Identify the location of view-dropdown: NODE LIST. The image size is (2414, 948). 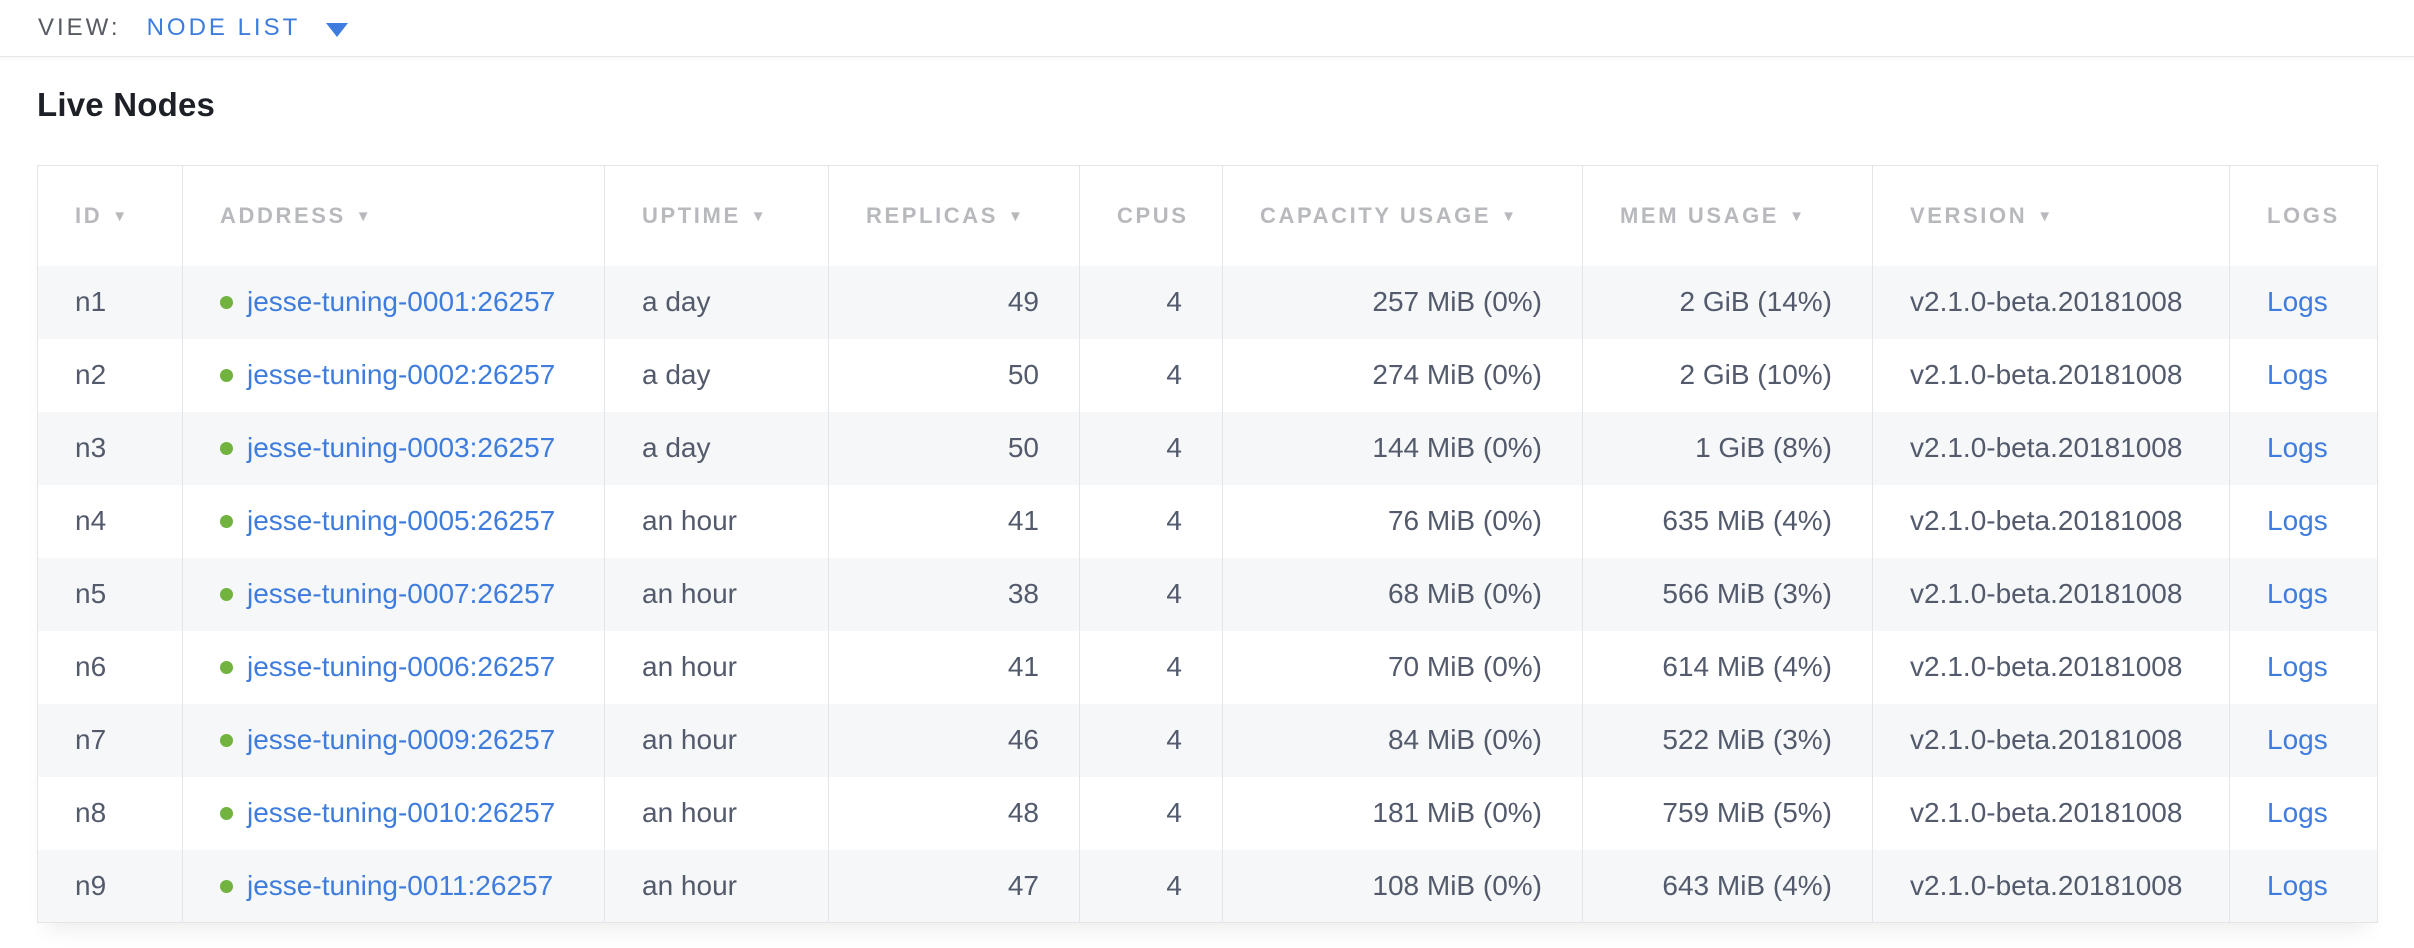
(248, 28).